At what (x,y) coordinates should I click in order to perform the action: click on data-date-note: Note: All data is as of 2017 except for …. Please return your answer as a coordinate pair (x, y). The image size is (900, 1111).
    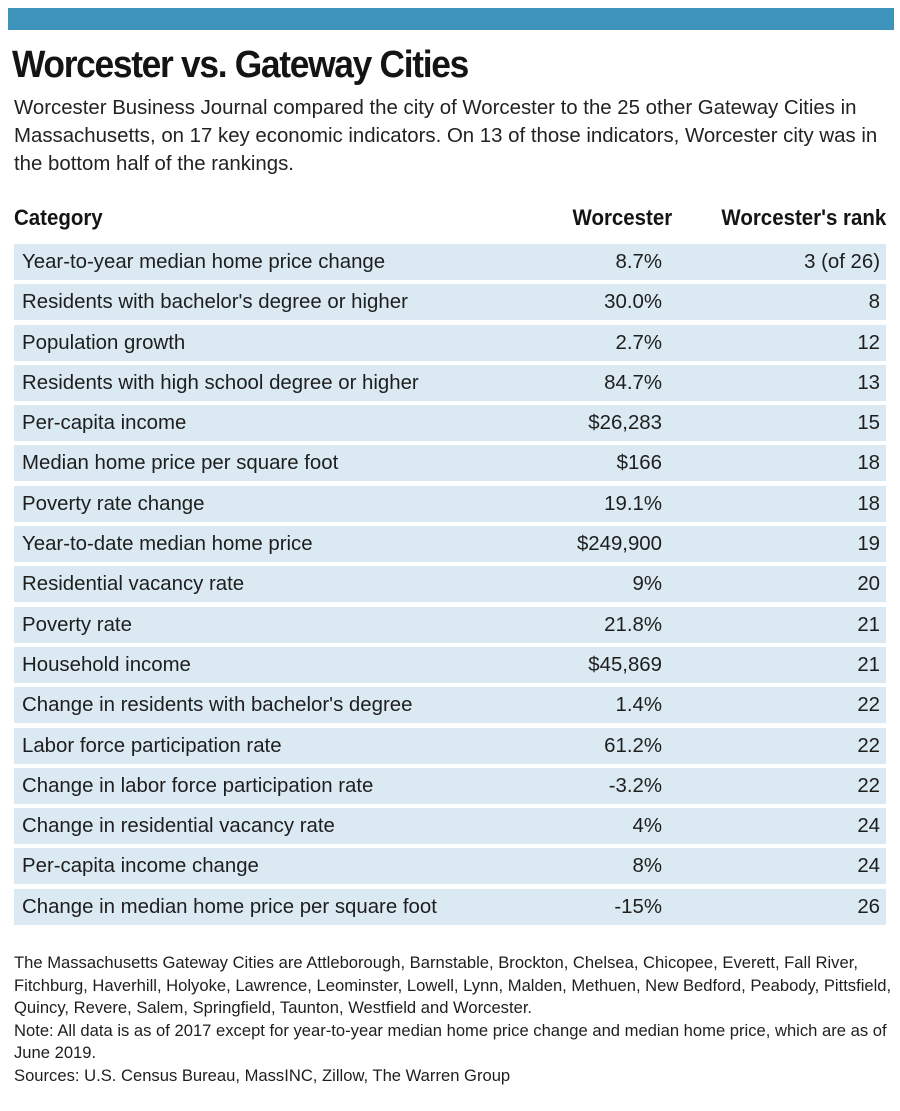
    Looking at the image, I should click on (450, 1041).